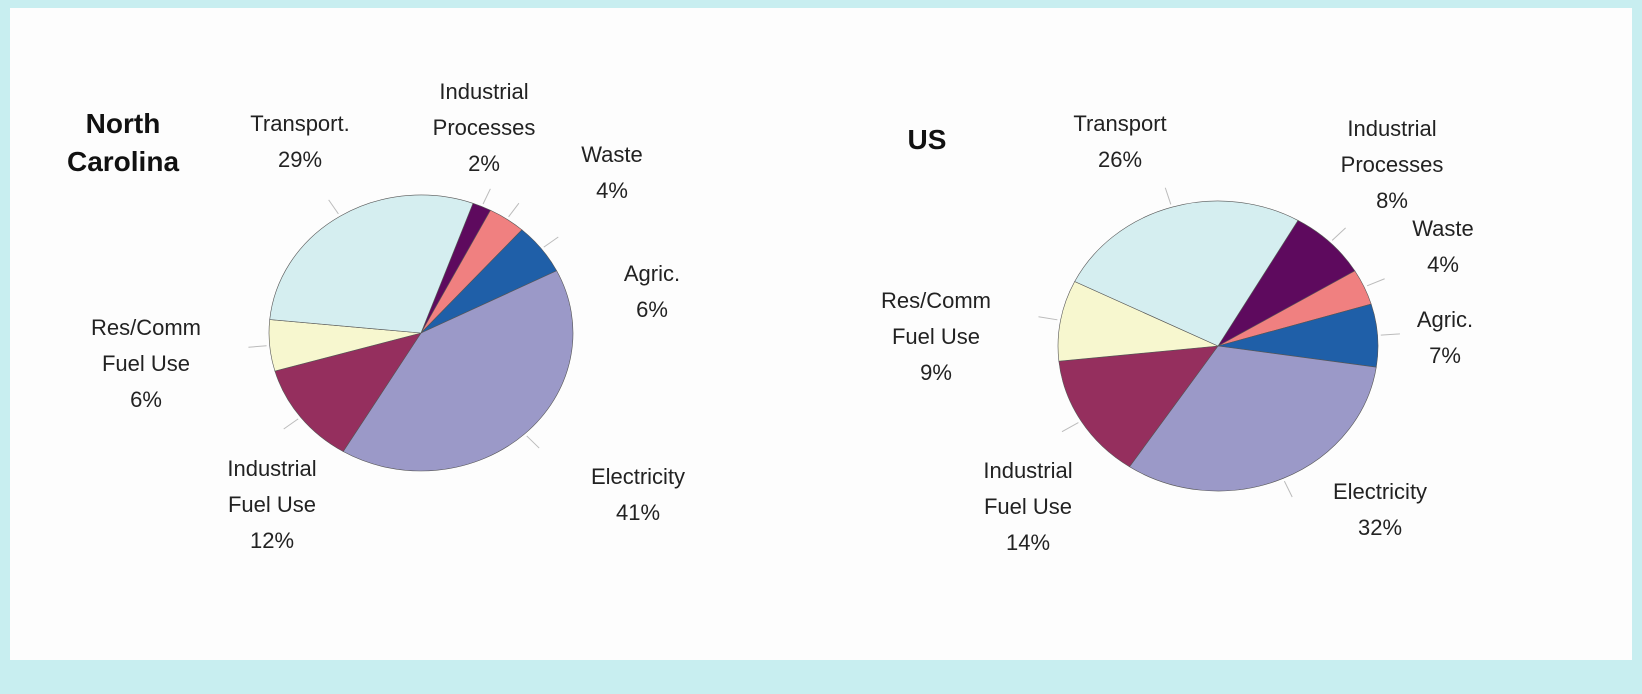 This screenshot has width=1642, height=694. What do you see at coordinates (638, 495) in the screenshot?
I see `slice-label: Electricity 41%` at bounding box center [638, 495].